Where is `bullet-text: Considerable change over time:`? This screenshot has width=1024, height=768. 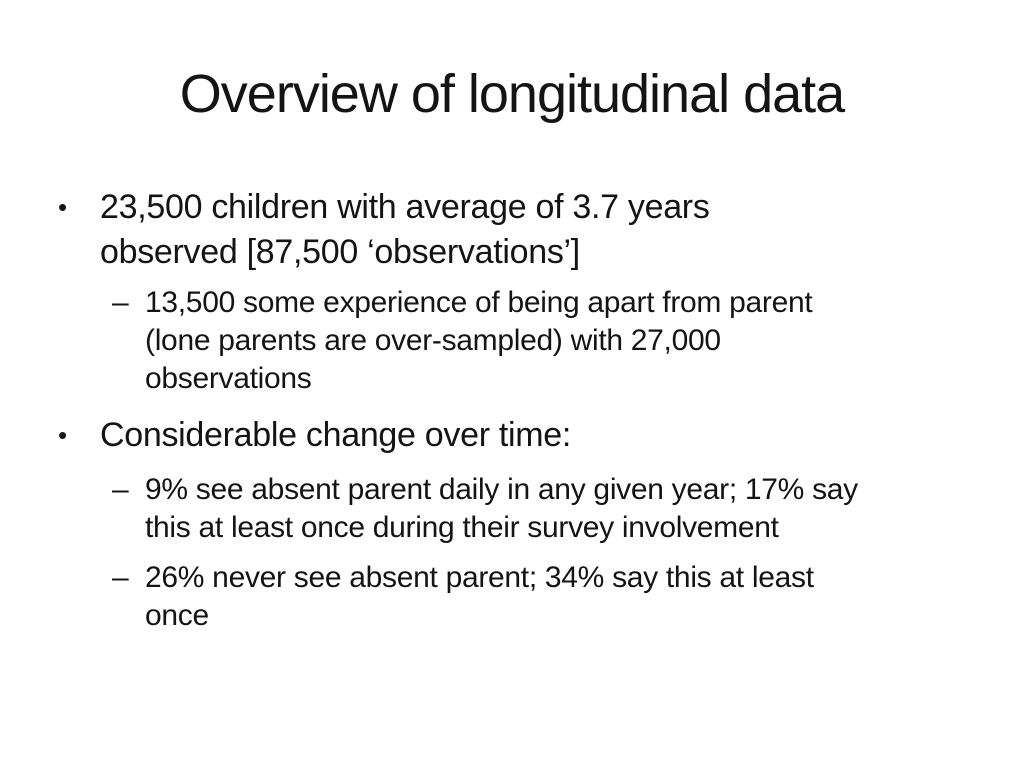
bullet-text: Considerable change over time: is located at coordinates (542, 435).